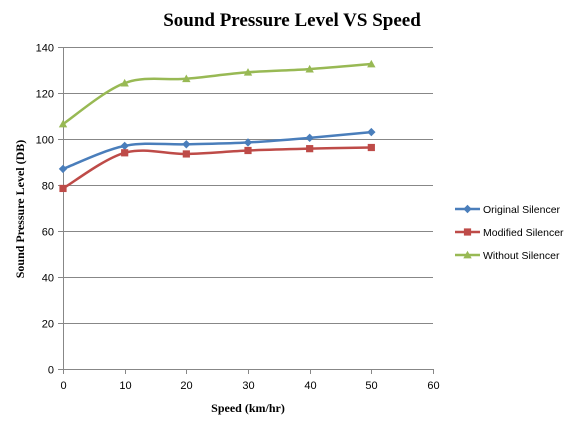 The height and width of the screenshot is (424, 586). What do you see at coordinates (523, 233) in the screenshot?
I see `legend-label: Modified Silencer` at bounding box center [523, 233].